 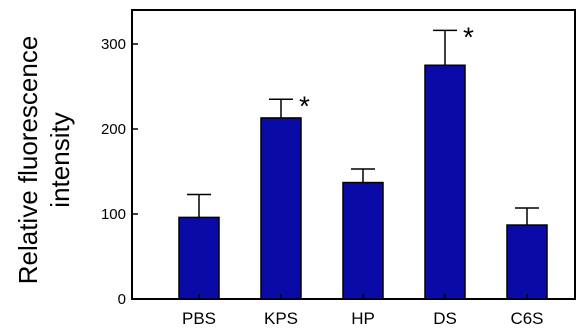 I want to click on y-ticks: 0 100 200 300, so click(x=119, y=172).